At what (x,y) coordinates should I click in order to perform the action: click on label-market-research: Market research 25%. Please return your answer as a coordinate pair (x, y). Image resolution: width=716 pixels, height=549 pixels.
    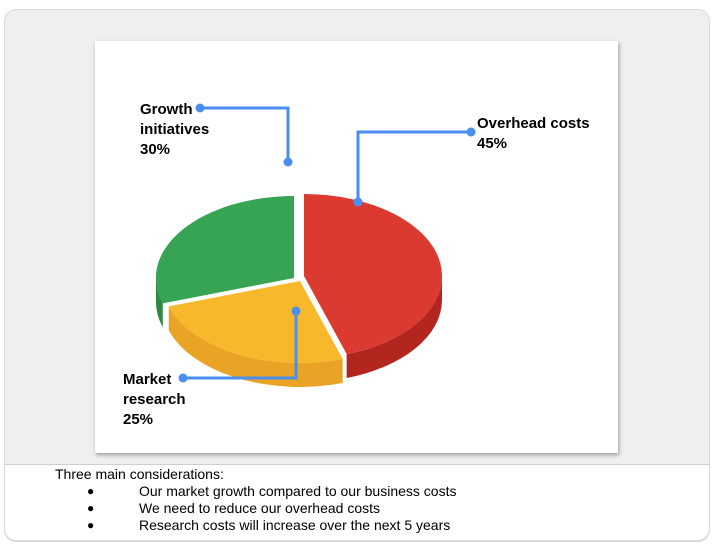
    Looking at the image, I should click on (154, 400).